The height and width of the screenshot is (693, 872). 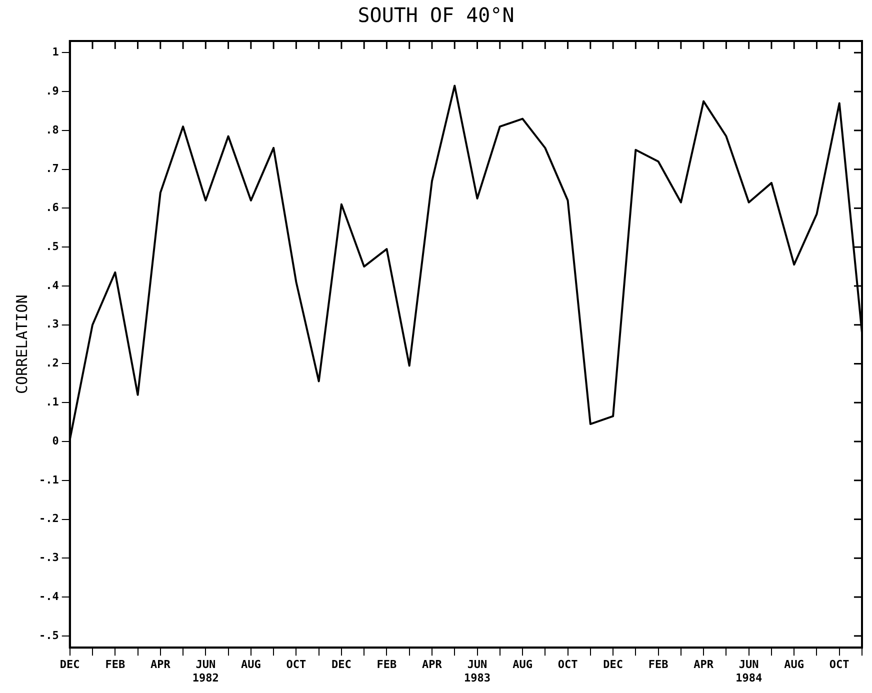 I want to click on y-tick-label: .6, so click(x=53, y=207).